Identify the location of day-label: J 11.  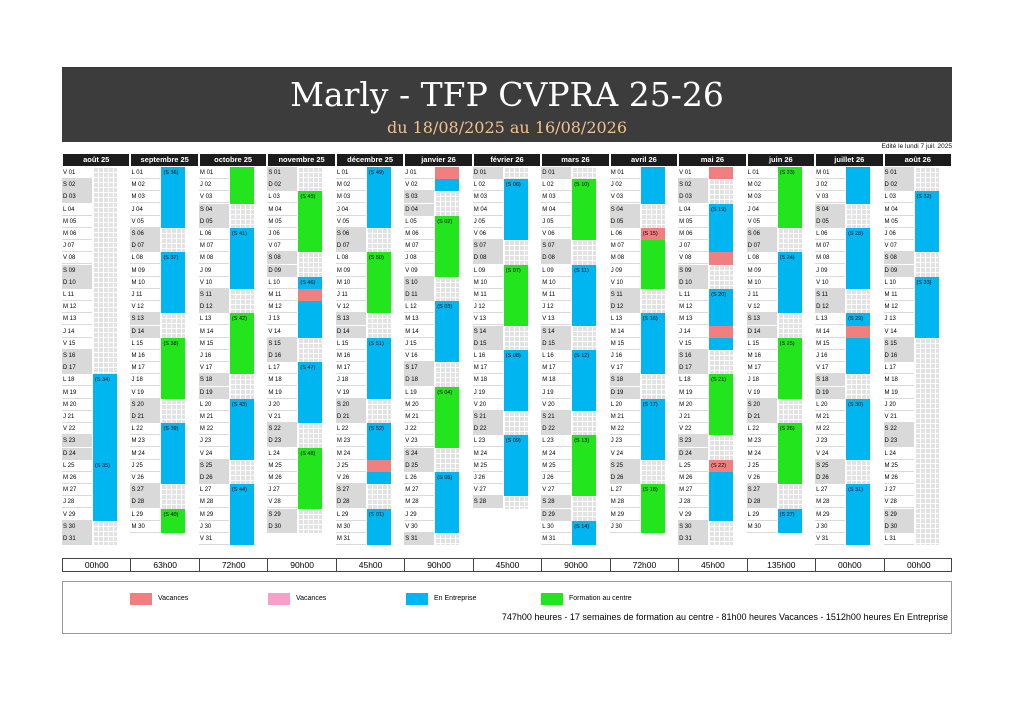
(761, 295).